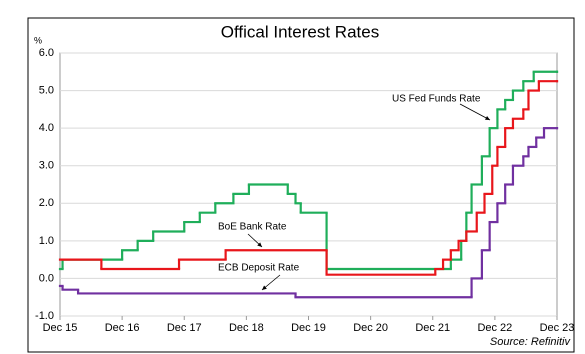 This screenshot has height=354, width=585. What do you see at coordinates (252, 227) in the screenshot?
I see `series-label: BoE Bank Rate` at bounding box center [252, 227].